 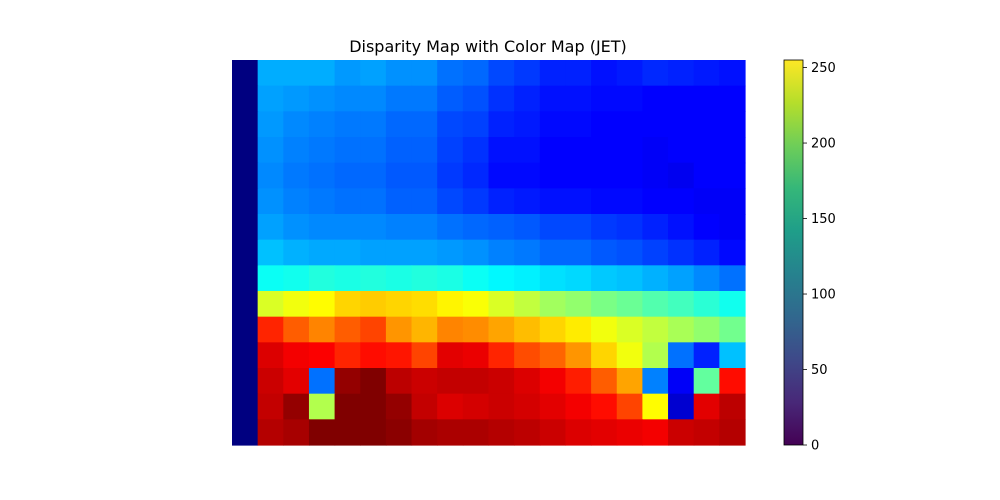 I want to click on colorbar-tick-label: 100, so click(x=823, y=295).